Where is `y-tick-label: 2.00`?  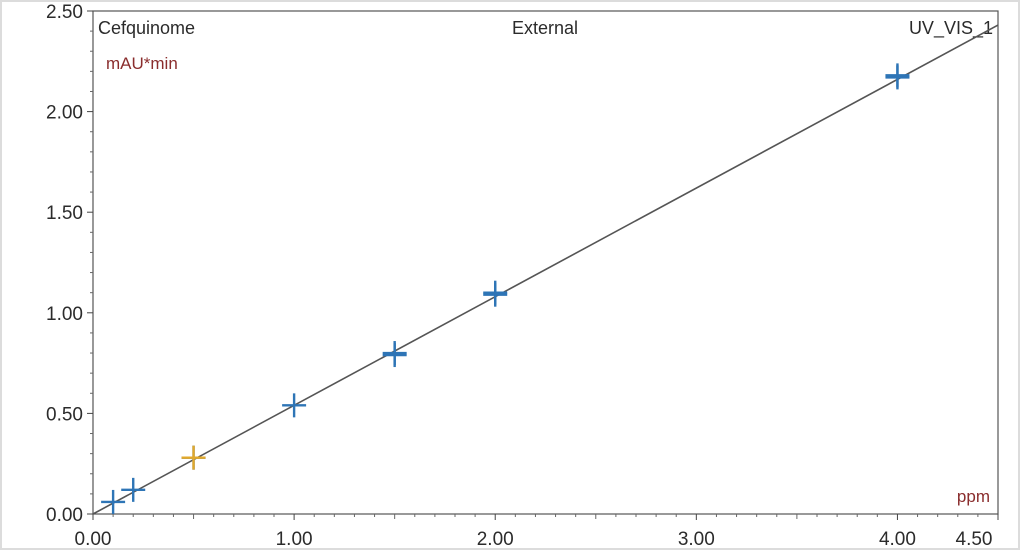 y-tick-label: 2.00 is located at coordinates (64, 113).